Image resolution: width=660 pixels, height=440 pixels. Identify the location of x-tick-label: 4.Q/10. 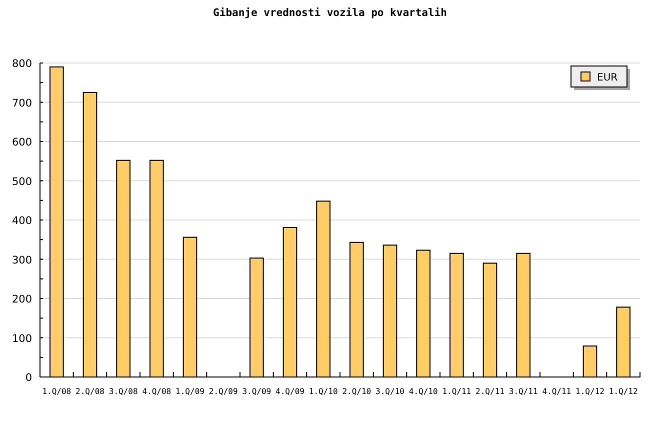
(423, 391).